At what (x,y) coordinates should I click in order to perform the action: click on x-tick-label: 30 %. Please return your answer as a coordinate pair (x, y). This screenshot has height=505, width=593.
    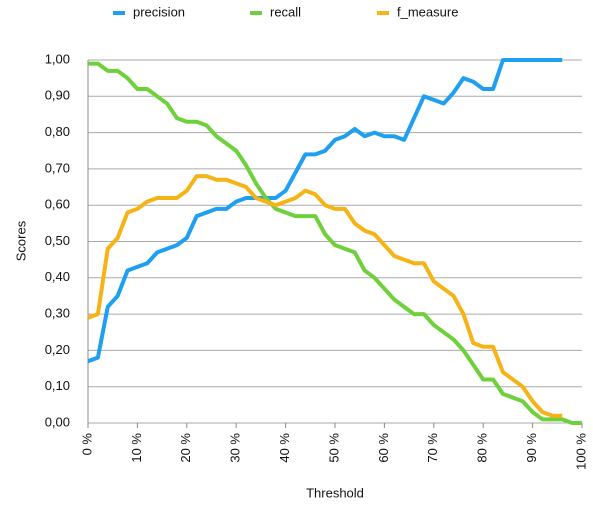
    Looking at the image, I should click on (235, 448).